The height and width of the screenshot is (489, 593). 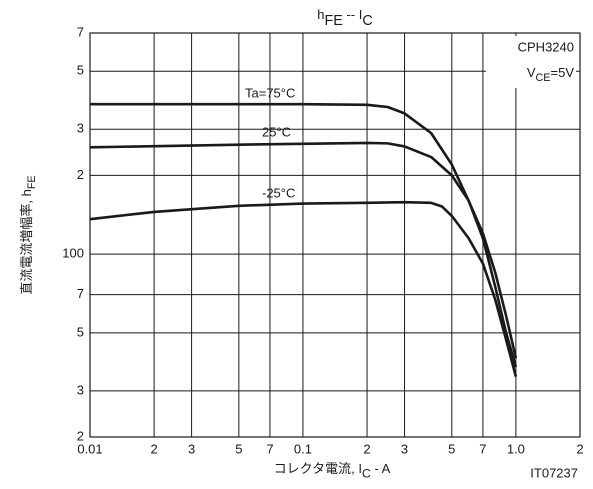 What do you see at coordinates (516, 448) in the screenshot?
I see `x-tick-label: 1.0` at bounding box center [516, 448].